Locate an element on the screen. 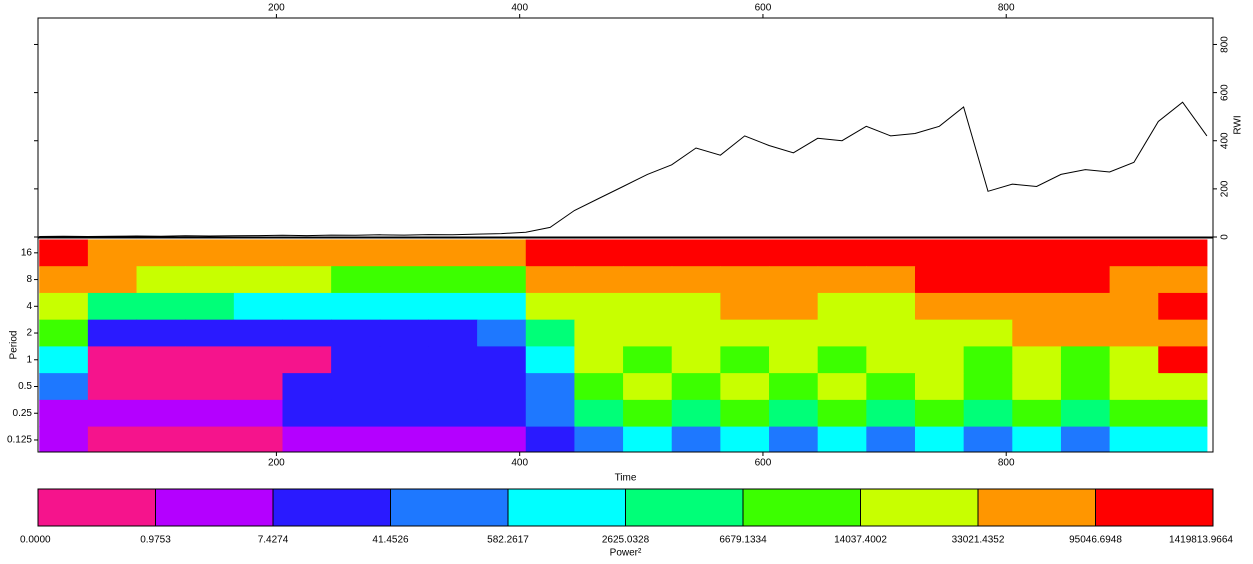 This screenshot has width=1253, height=564. x-tick-label: 800 is located at coordinates (1006, 463).